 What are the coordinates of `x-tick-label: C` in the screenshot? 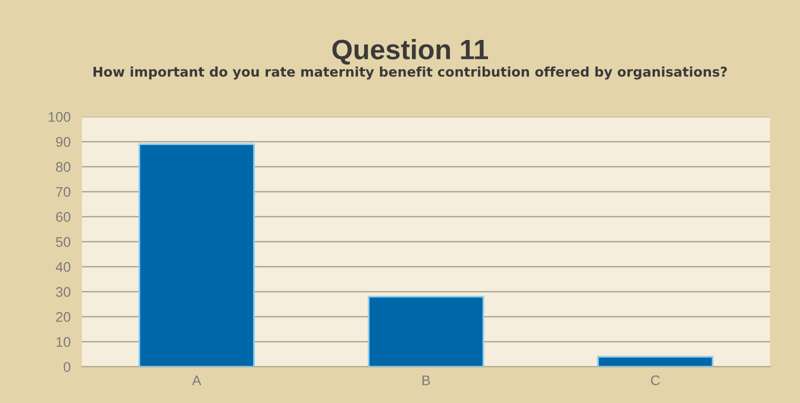 It's located at (655, 380).